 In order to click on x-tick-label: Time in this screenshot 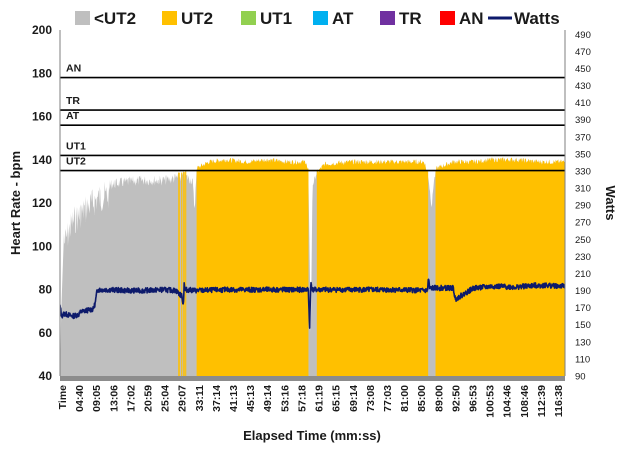, I will do `click(63, 397)`.